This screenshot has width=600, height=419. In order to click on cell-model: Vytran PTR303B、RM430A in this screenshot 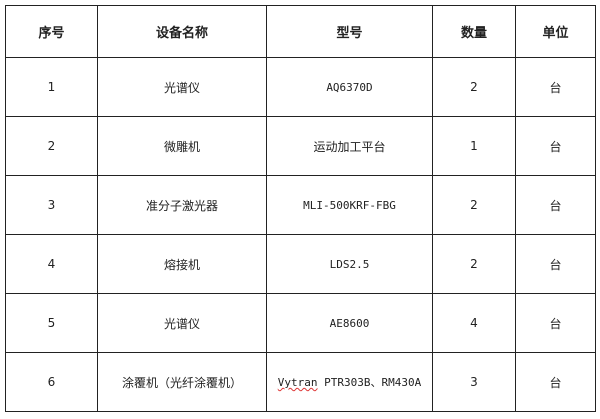, I will do `click(349, 382)`.